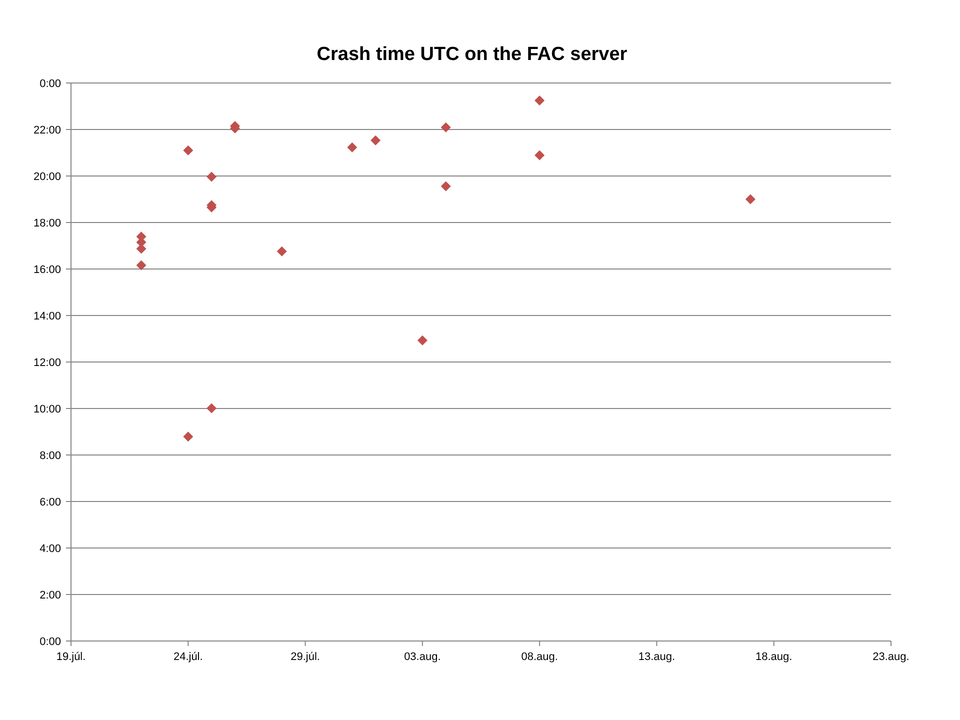  I want to click on y-tick-label: 6:00, so click(50, 502).